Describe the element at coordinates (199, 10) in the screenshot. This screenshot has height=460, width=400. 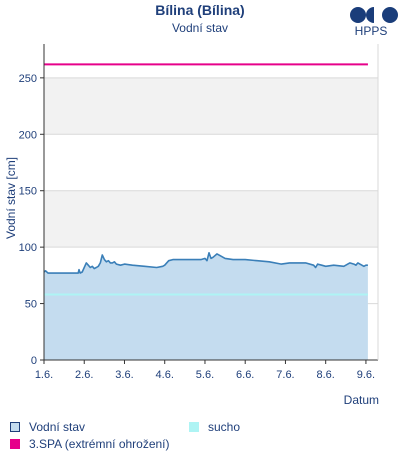
I see `chart-title: Bílina (Bílina)` at that location.